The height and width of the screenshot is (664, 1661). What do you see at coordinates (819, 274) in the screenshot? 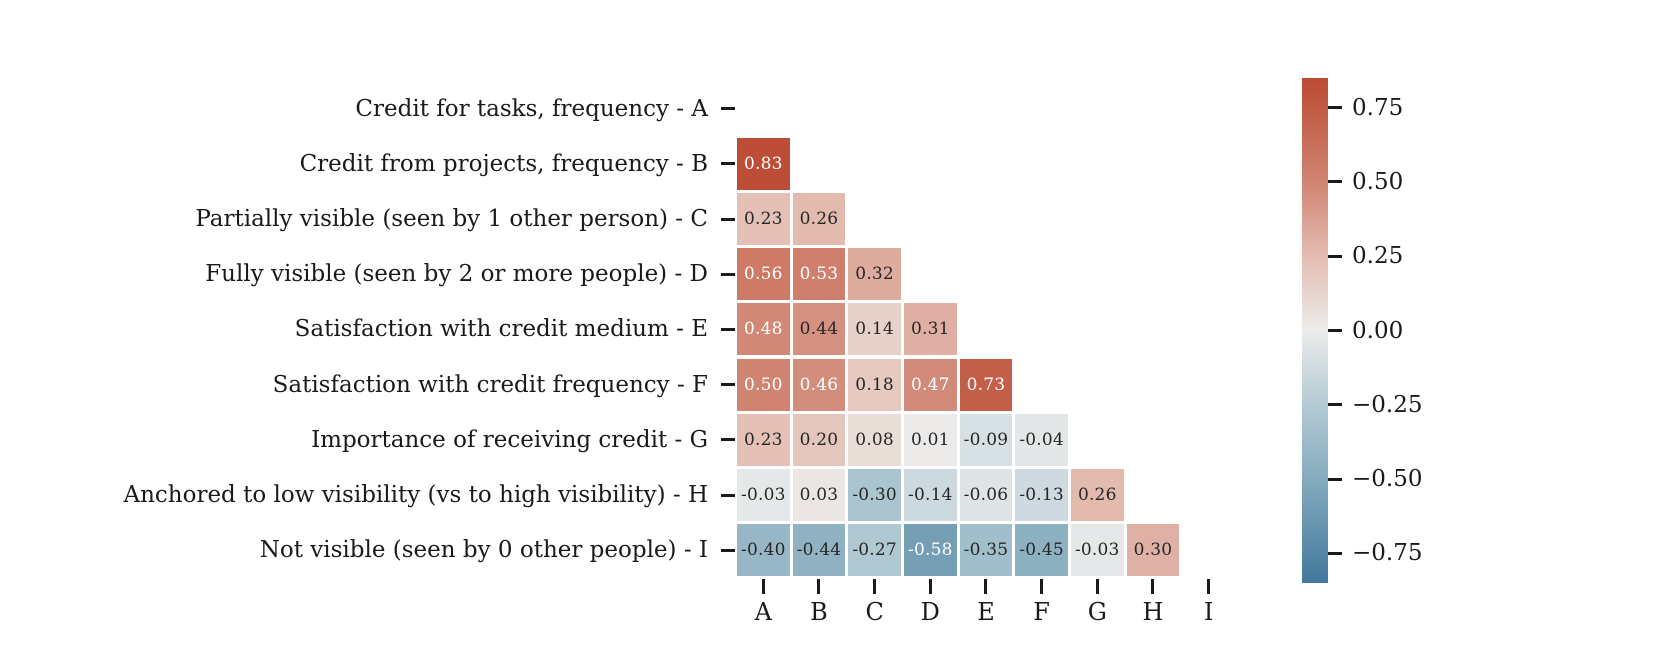
I see `heatmap-cell-d-b: 0.53` at bounding box center [819, 274].